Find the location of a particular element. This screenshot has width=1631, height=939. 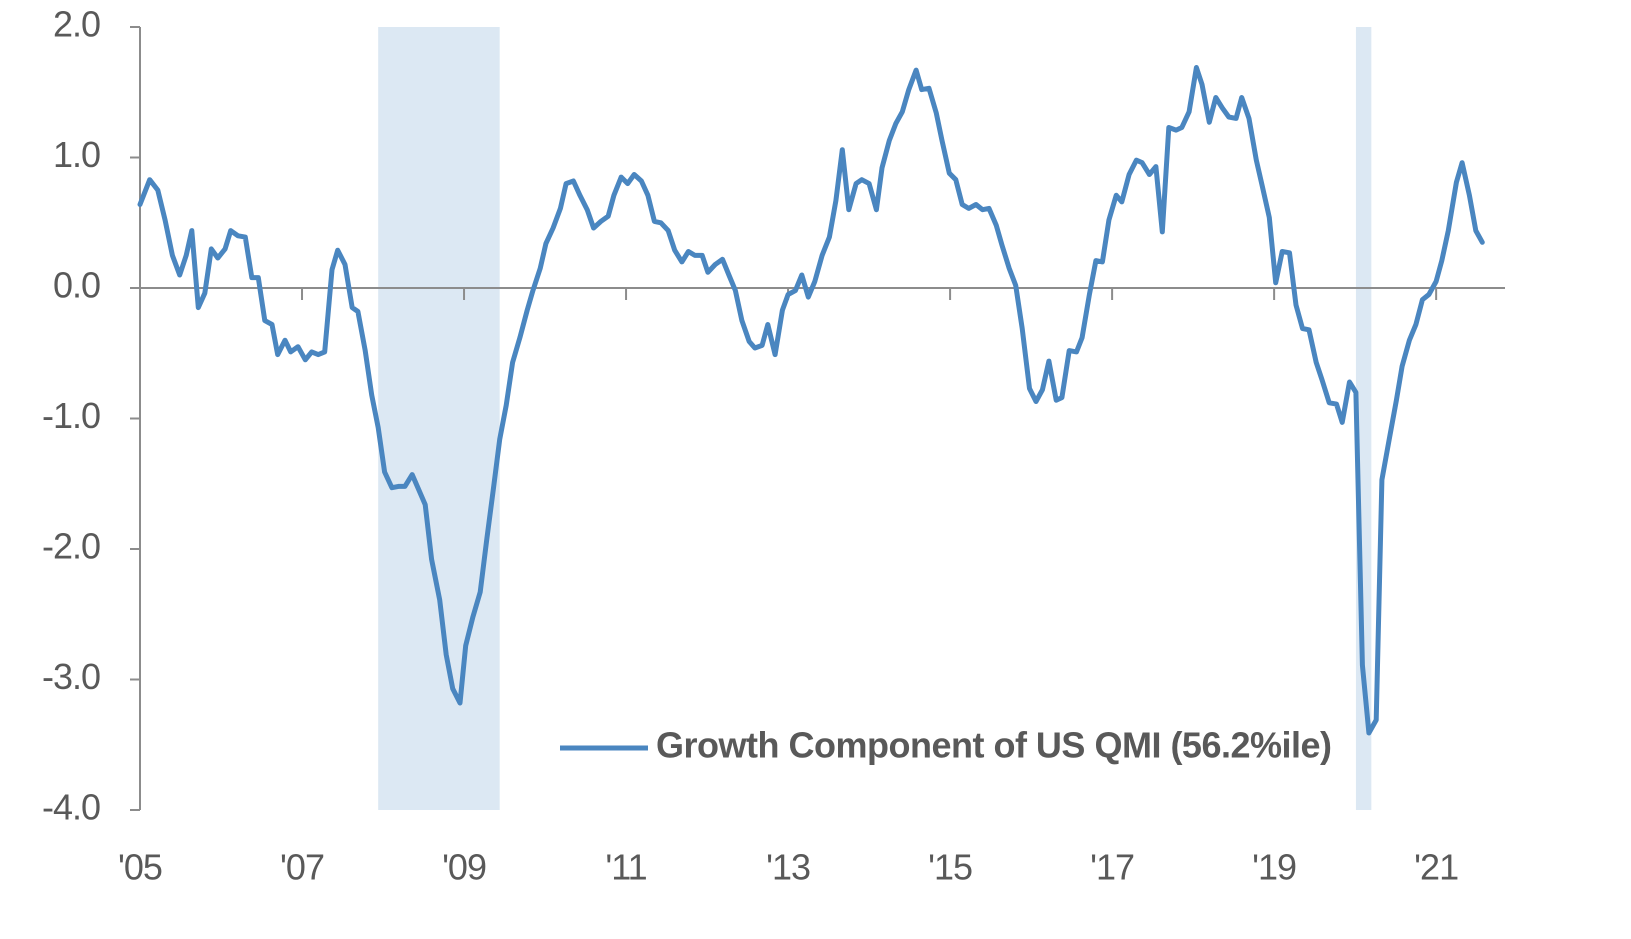

x-tick-label: '15 is located at coordinates (950, 867).